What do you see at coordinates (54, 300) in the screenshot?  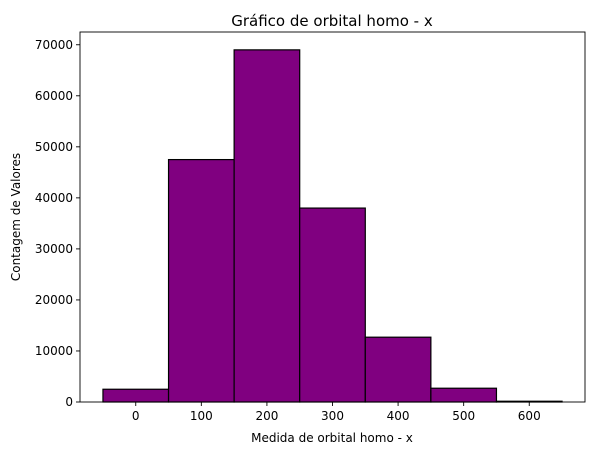 I see `y-tick-label: 20000` at bounding box center [54, 300].